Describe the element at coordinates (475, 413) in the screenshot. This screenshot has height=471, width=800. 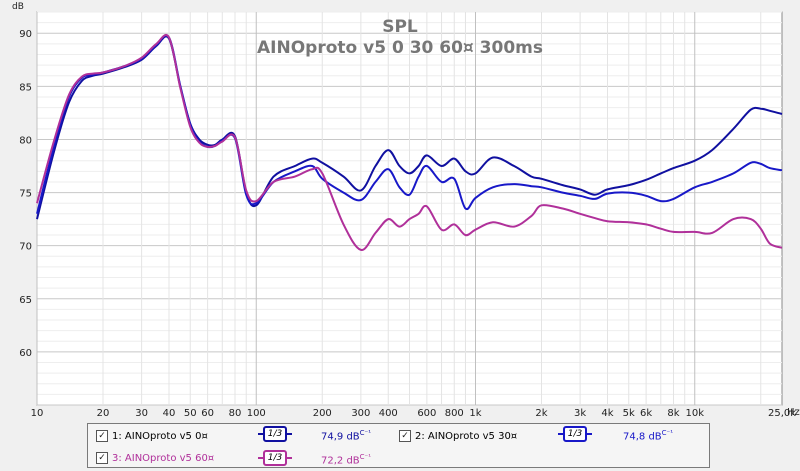
I see `x-tick-label: 1k` at that location.